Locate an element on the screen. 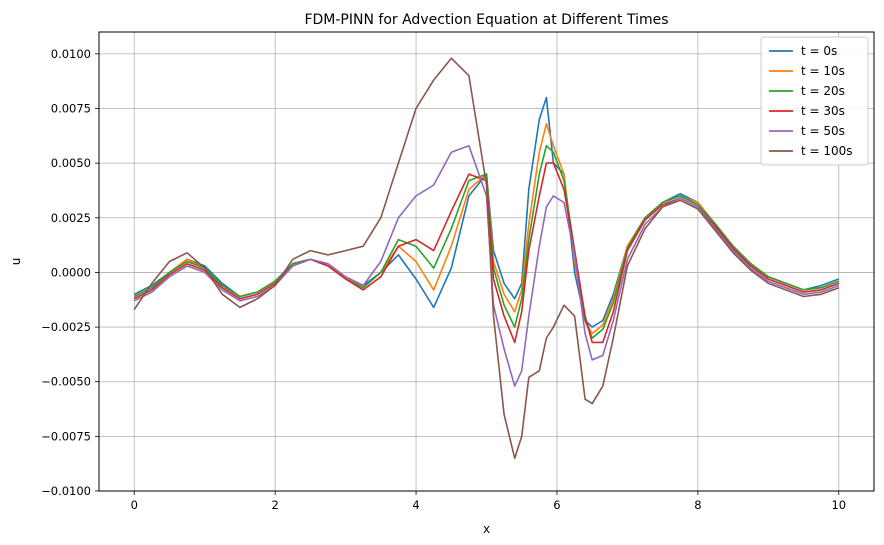 Image resolution: width=884 pixels, height=545 pixels. y-tick-label: −0.0050 is located at coordinates (66, 382).